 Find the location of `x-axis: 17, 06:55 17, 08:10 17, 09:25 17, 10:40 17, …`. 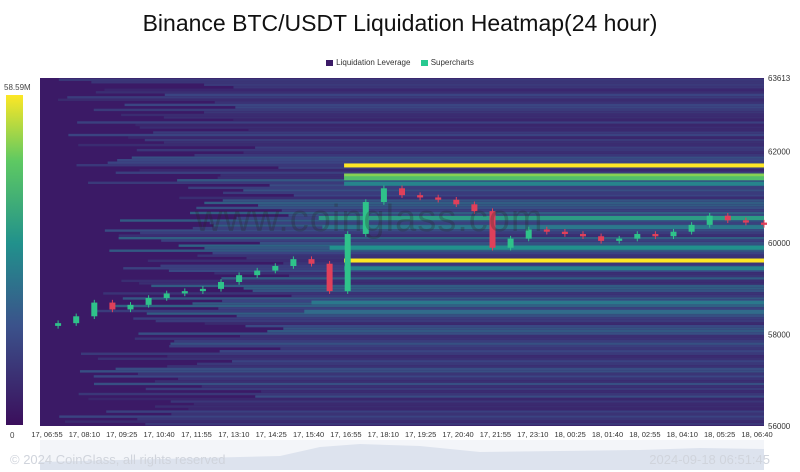

x-axis: 17, 06:55 17, 08:10 17, 09:25 17, 10:40 17, … is located at coordinates (401, 434).